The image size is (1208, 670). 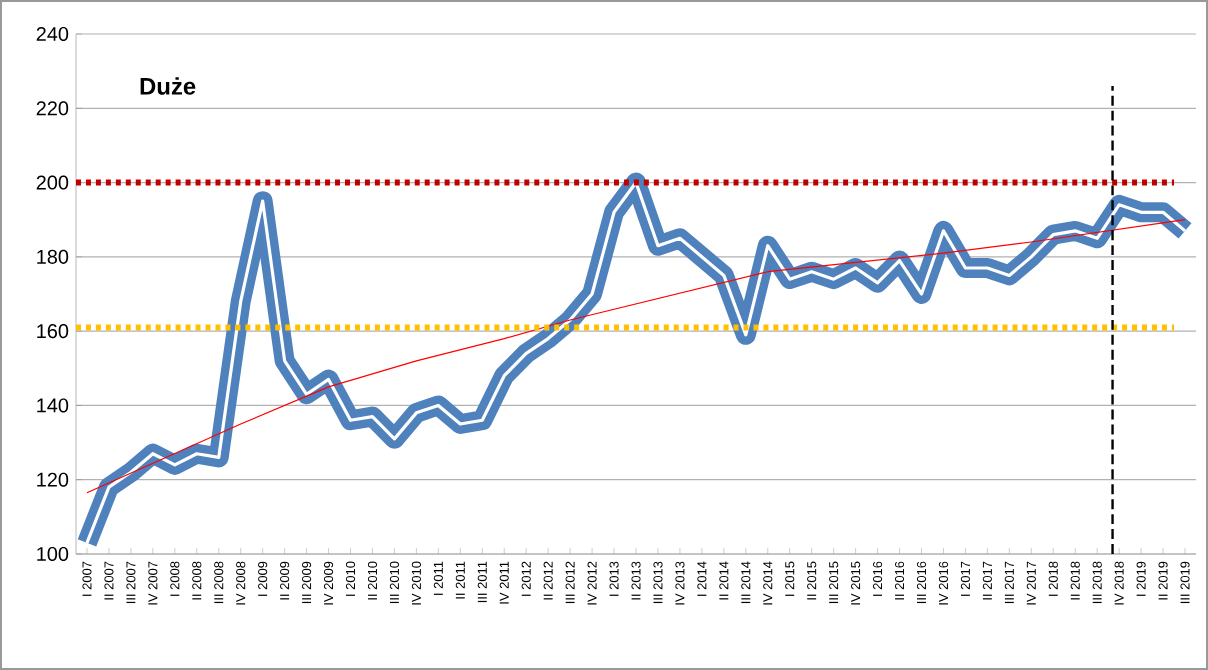 I want to click on y-tick-label: 120, so click(x=53, y=479).